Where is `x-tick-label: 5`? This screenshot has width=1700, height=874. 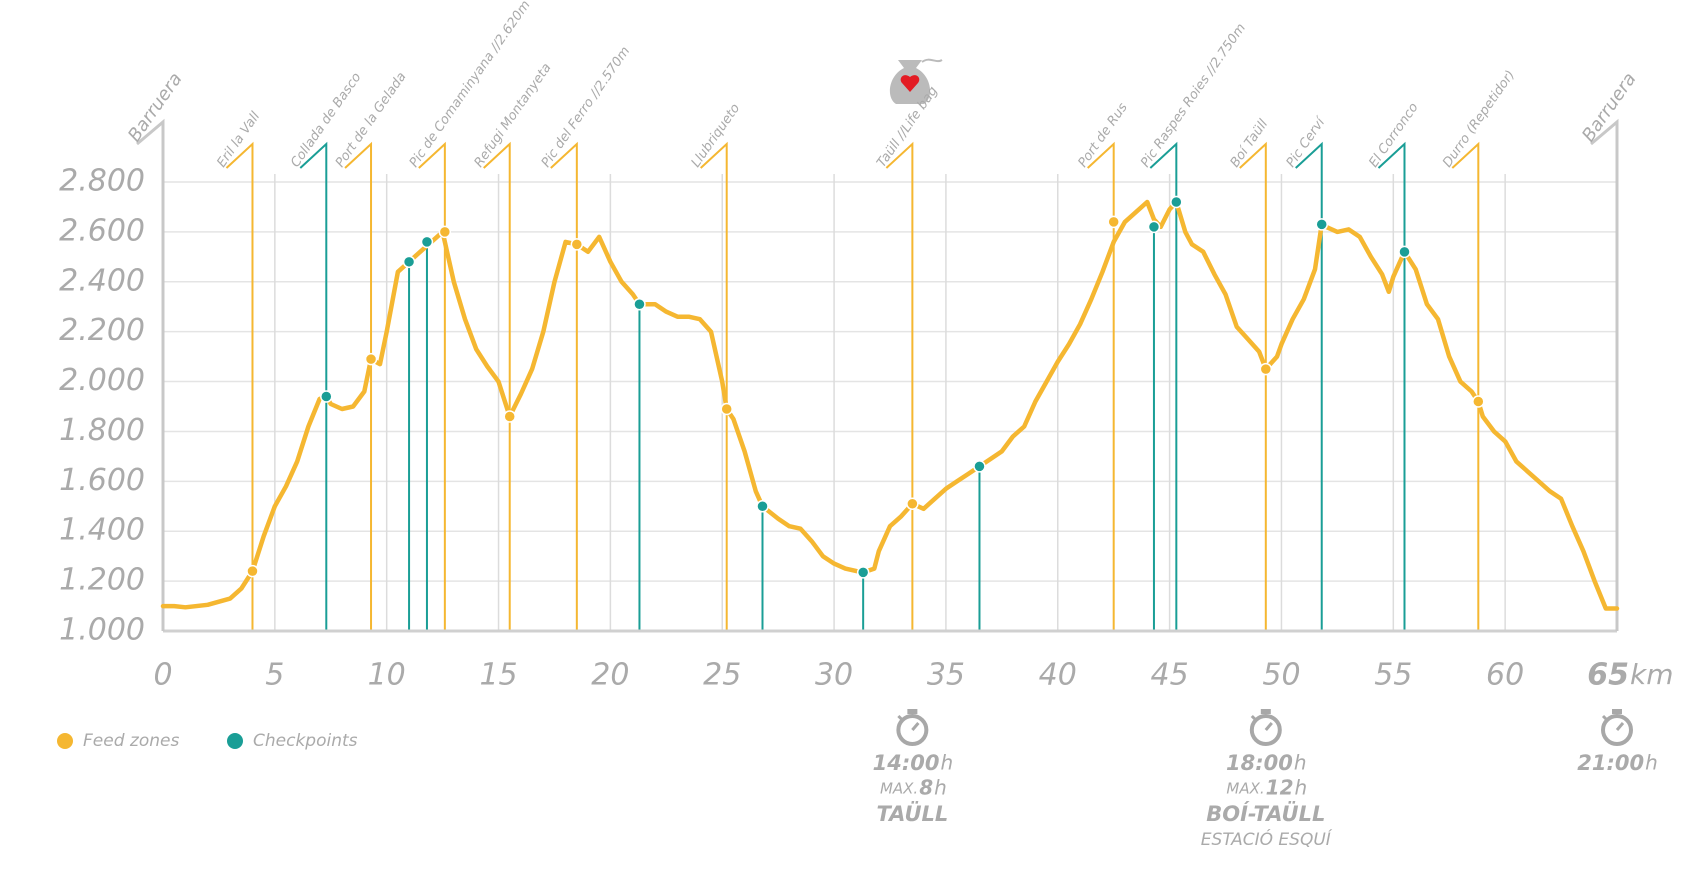 x-tick-label: 5 is located at coordinates (274, 675).